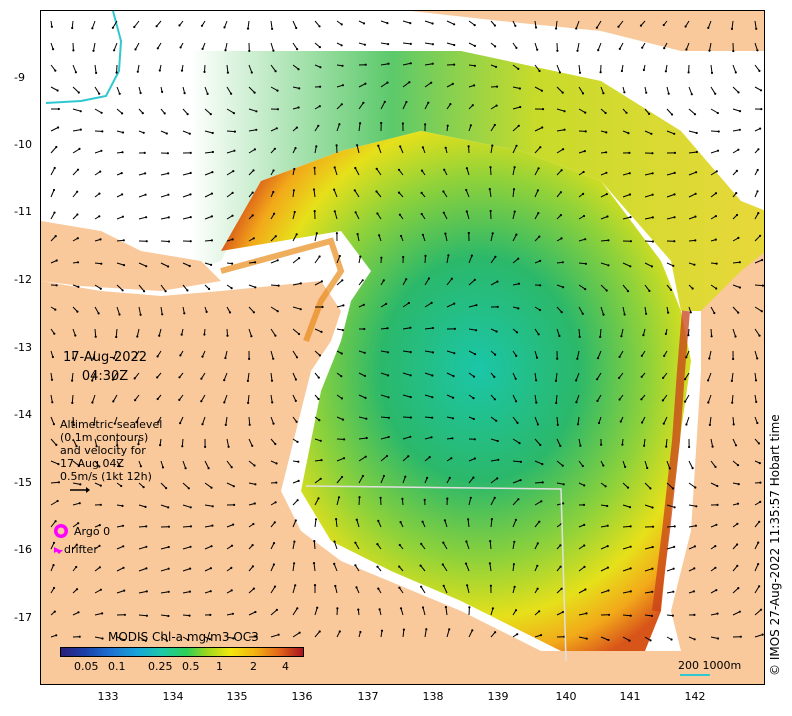  What do you see at coordinates (566, 696) in the screenshot?
I see `x-tick-label: 140` at bounding box center [566, 696].